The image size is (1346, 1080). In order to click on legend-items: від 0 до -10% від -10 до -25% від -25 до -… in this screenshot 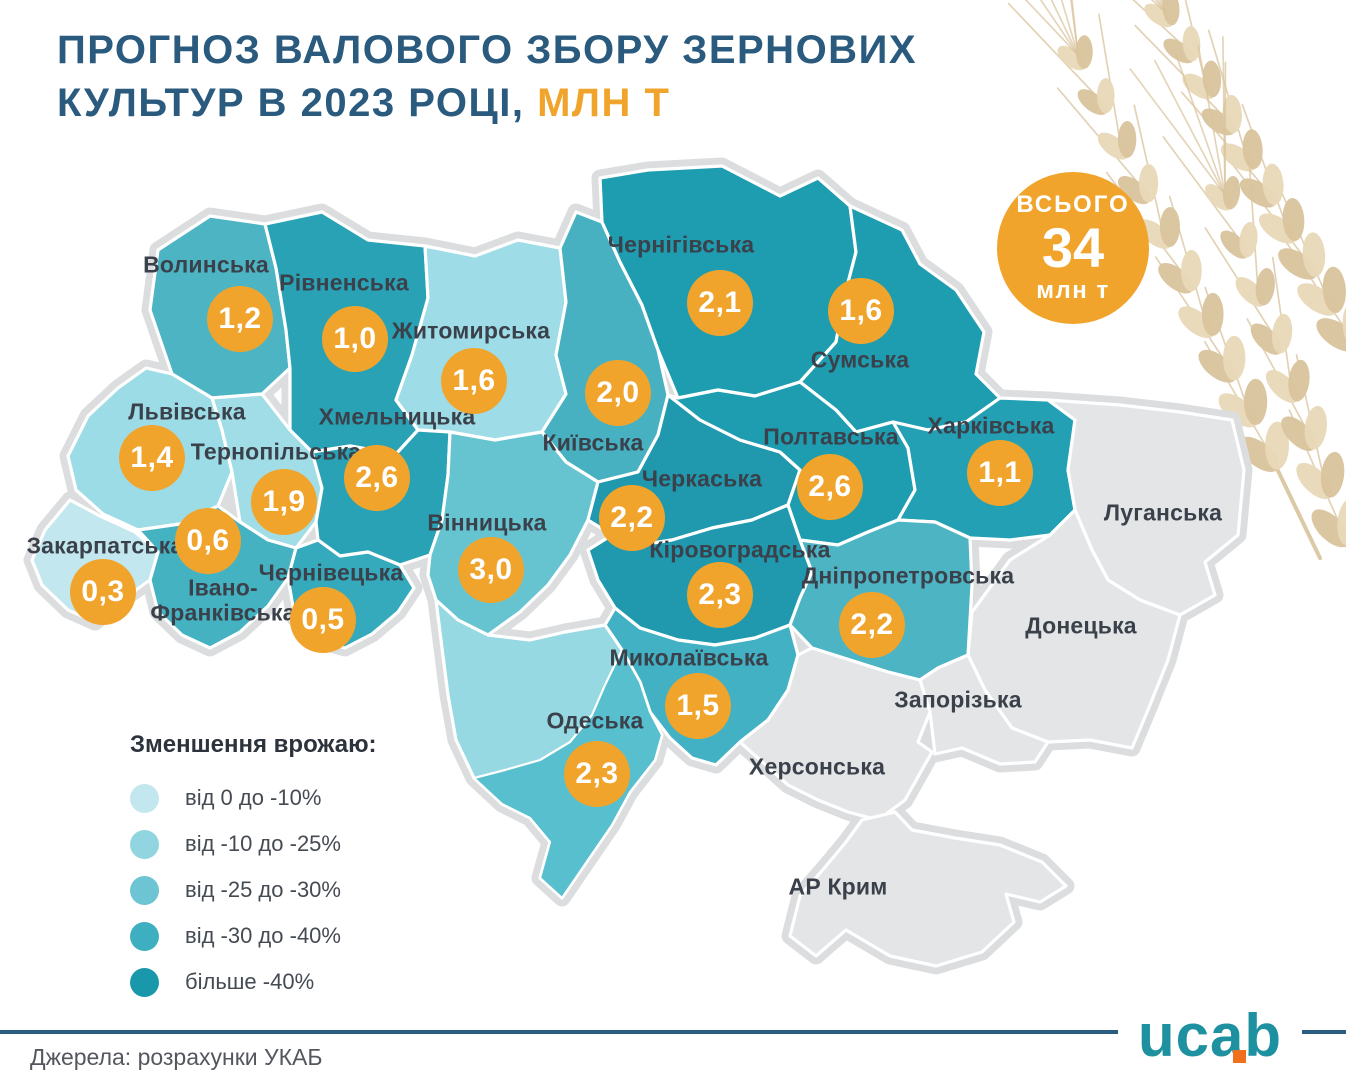, I will do `click(253, 890)`.